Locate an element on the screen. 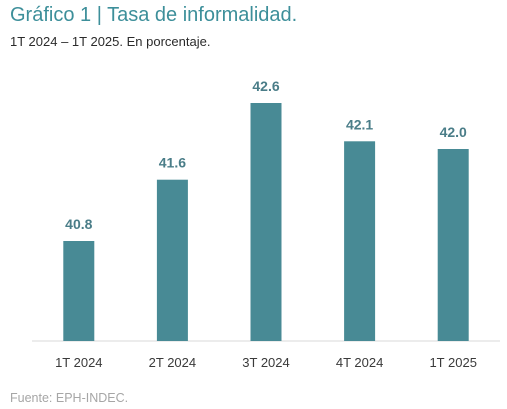 Image resolution: width=507 pixels, height=409 pixels. data-label: 41.6 is located at coordinates (172, 163).